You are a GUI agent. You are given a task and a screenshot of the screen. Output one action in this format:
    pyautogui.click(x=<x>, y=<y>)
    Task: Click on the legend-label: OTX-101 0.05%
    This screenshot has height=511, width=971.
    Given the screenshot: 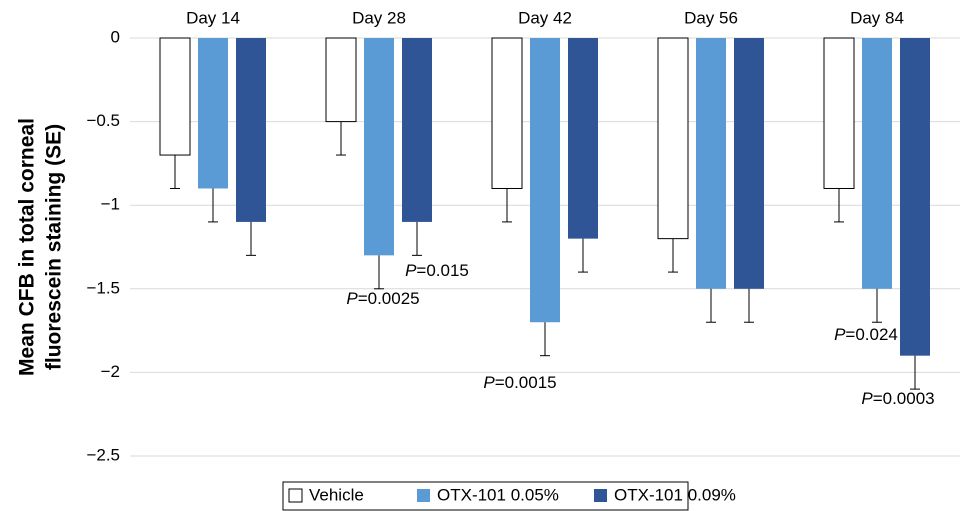 What is the action you would take?
    pyautogui.click(x=498, y=494)
    